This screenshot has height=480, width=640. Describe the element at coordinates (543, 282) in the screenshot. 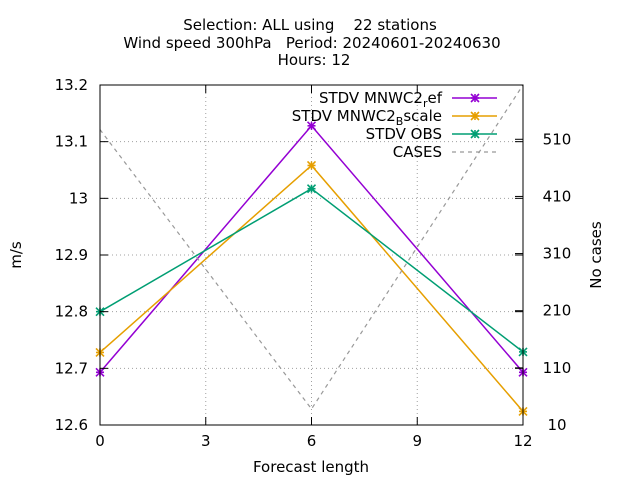

I see `y2-axis-ticks: 10 110 210 310 410 510` at that location.